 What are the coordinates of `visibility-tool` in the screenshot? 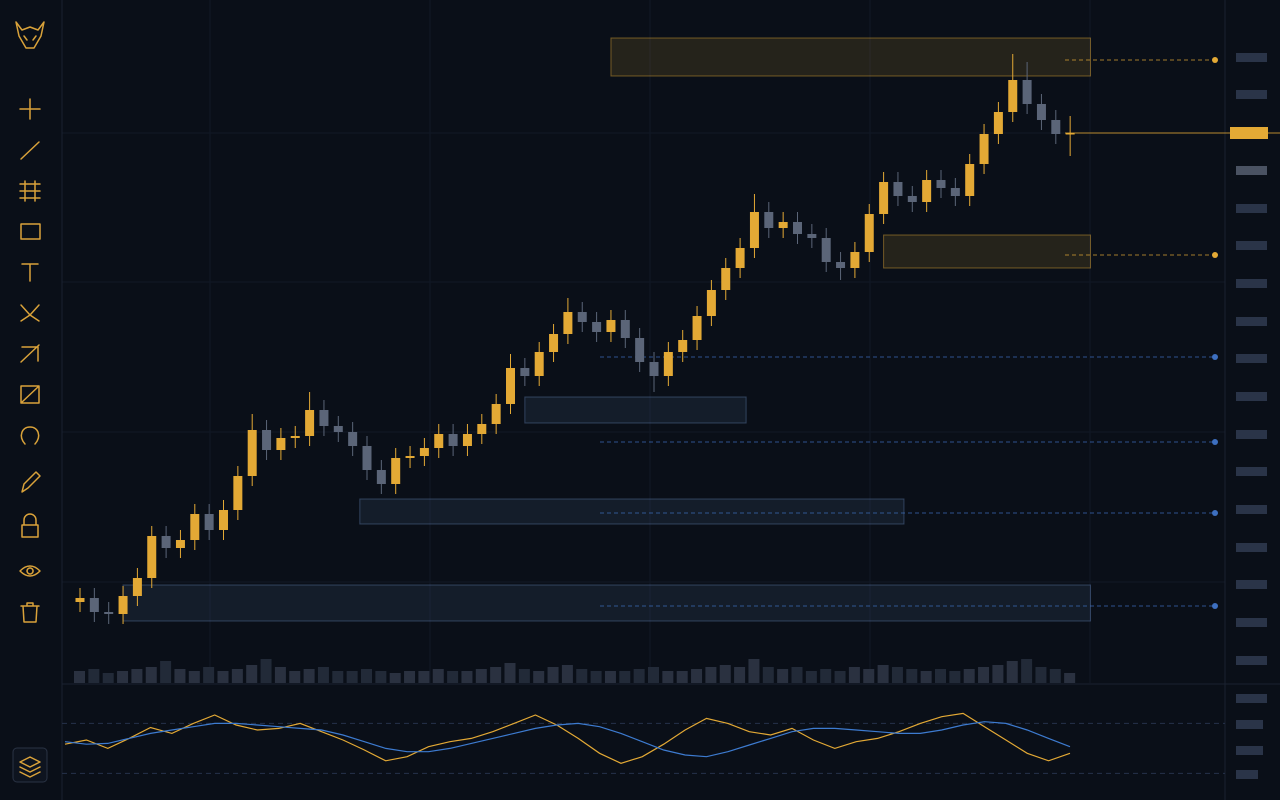 It's located at (30, 571).